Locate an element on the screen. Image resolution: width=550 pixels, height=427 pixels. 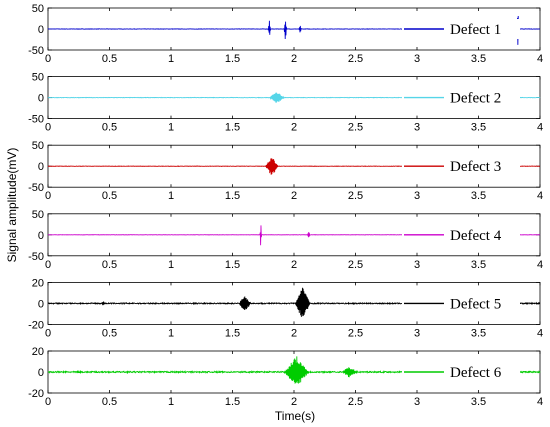
panel-2-xtick-label: 0.5 is located at coordinates (109, 128).